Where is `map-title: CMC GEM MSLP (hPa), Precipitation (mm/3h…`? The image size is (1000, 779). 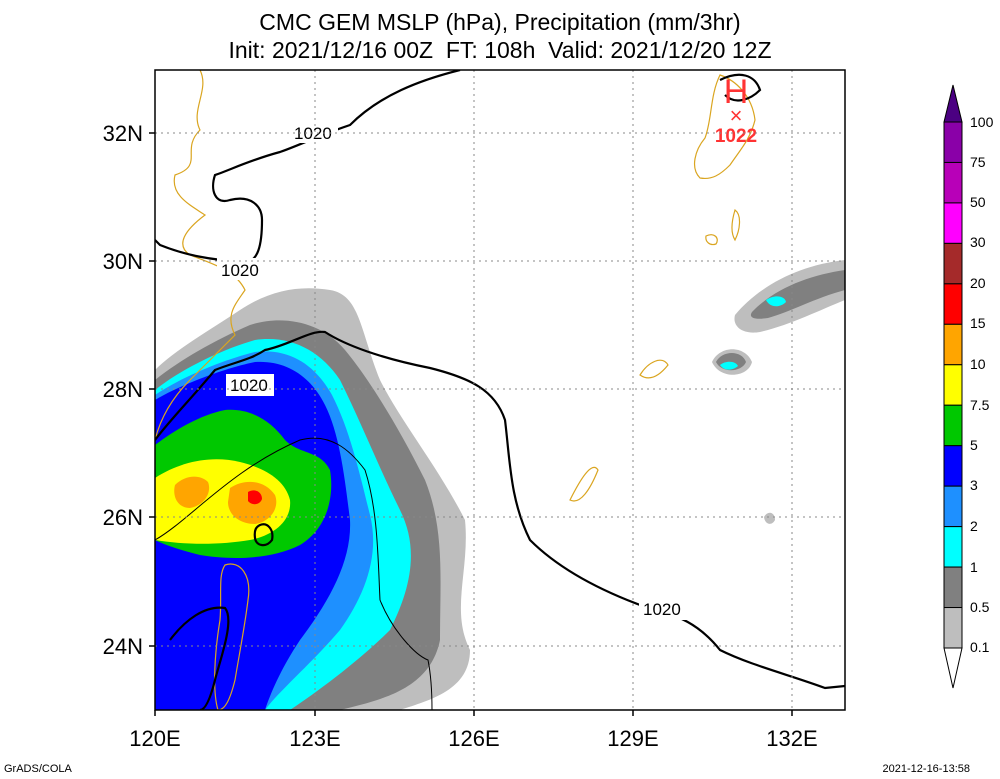 map-title: CMC GEM MSLP (hPa), Precipitation (mm/3h… is located at coordinates (500, 22).